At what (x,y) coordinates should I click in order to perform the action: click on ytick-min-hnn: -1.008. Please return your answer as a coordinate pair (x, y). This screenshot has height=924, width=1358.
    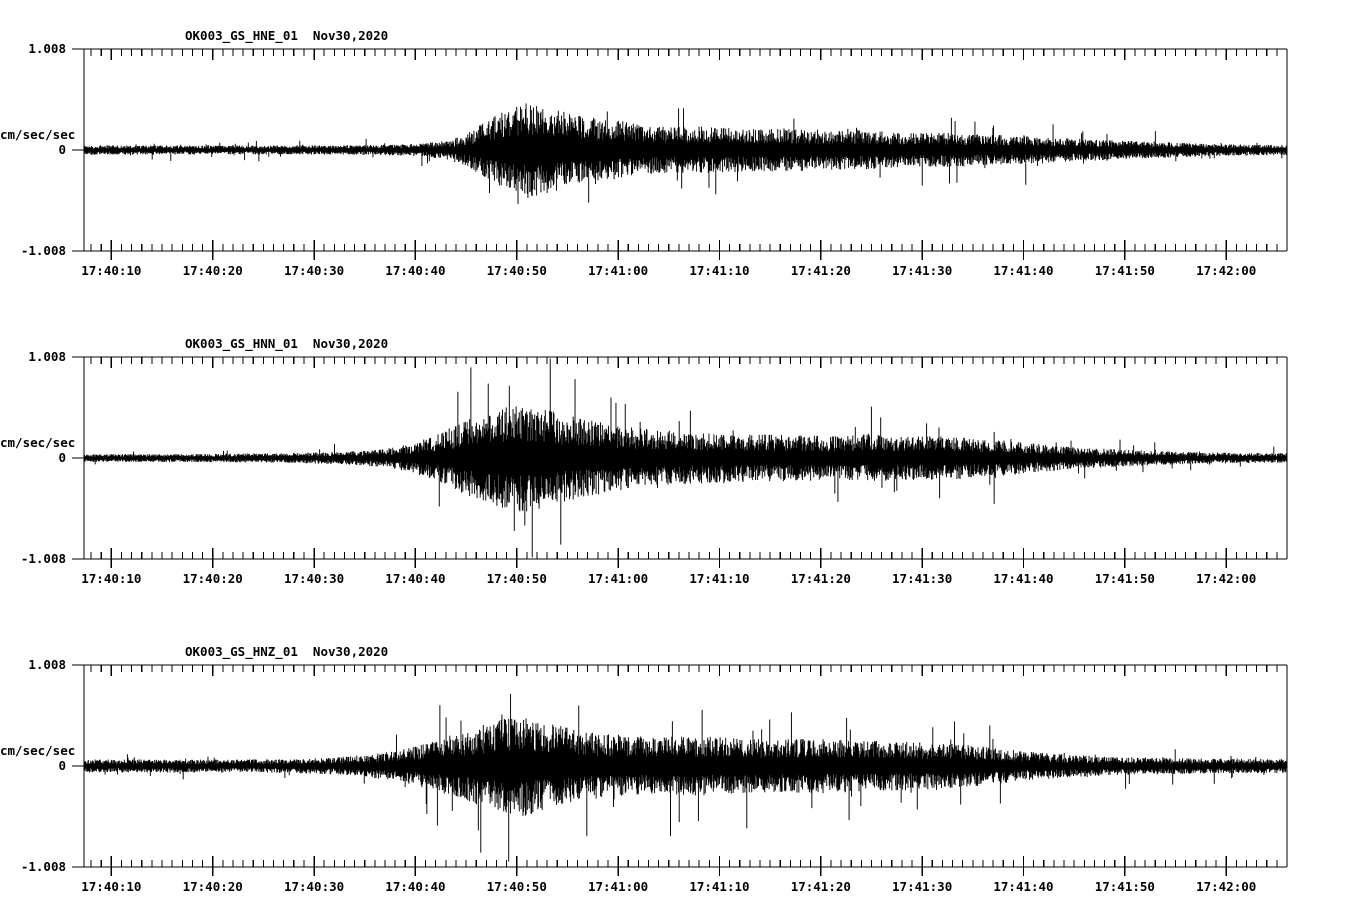
    Looking at the image, I should click on (43, 558).